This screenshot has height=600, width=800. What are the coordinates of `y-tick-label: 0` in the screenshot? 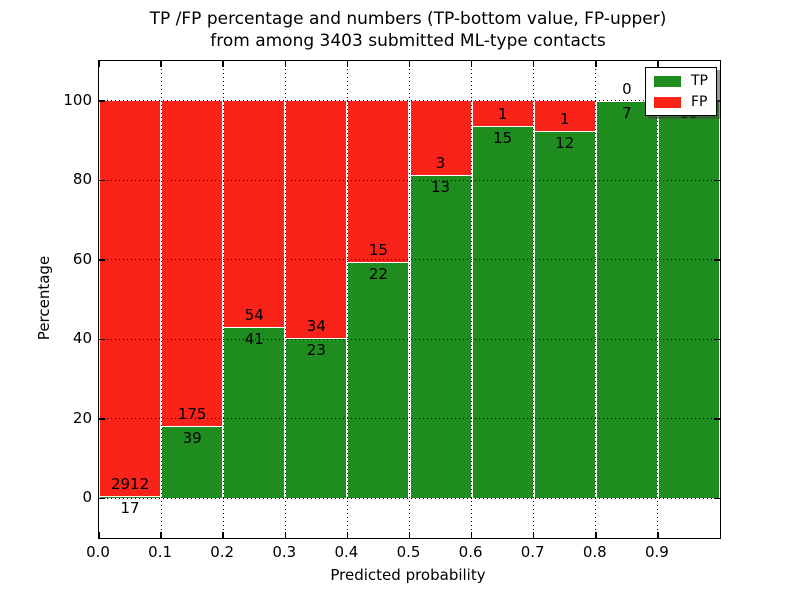 It's located at (87, 497).